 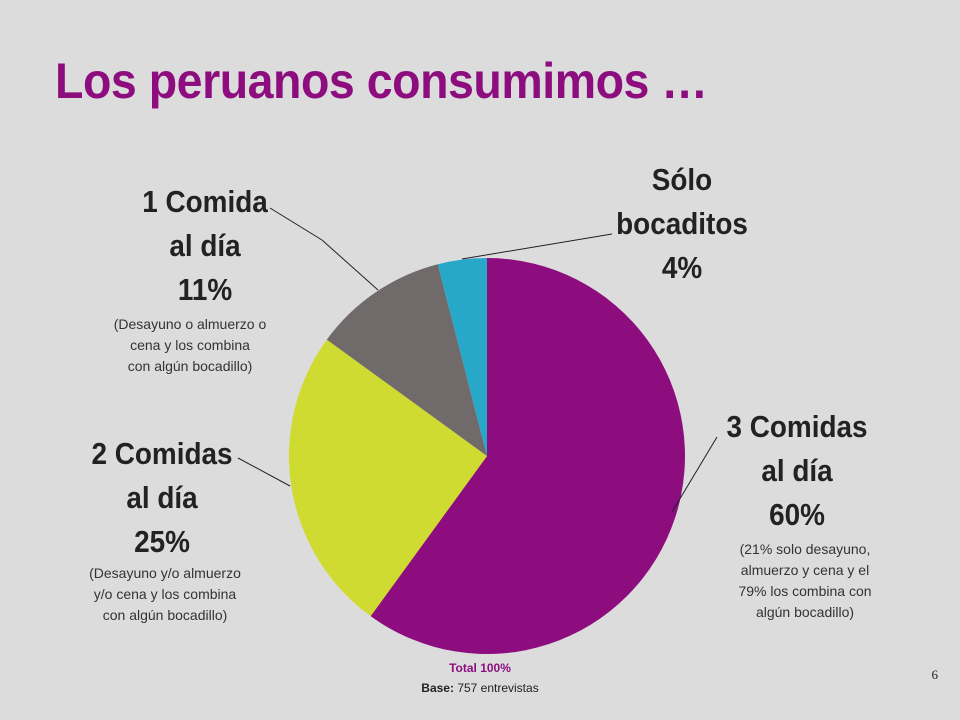 What do you see at coordinates (682, 267) in the screenshot?
I see `label-snacks-pct: 4%` at bounding box center [682, 267].